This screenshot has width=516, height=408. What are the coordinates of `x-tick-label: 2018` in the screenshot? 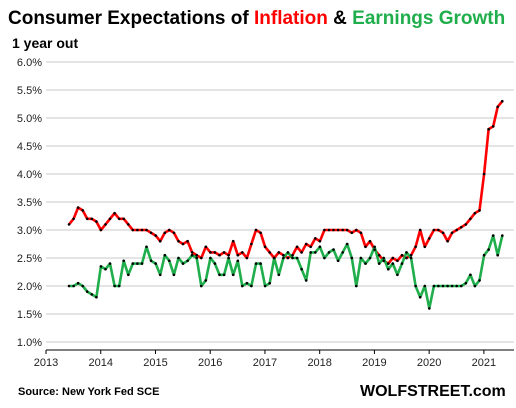 It's located at (319, 363).